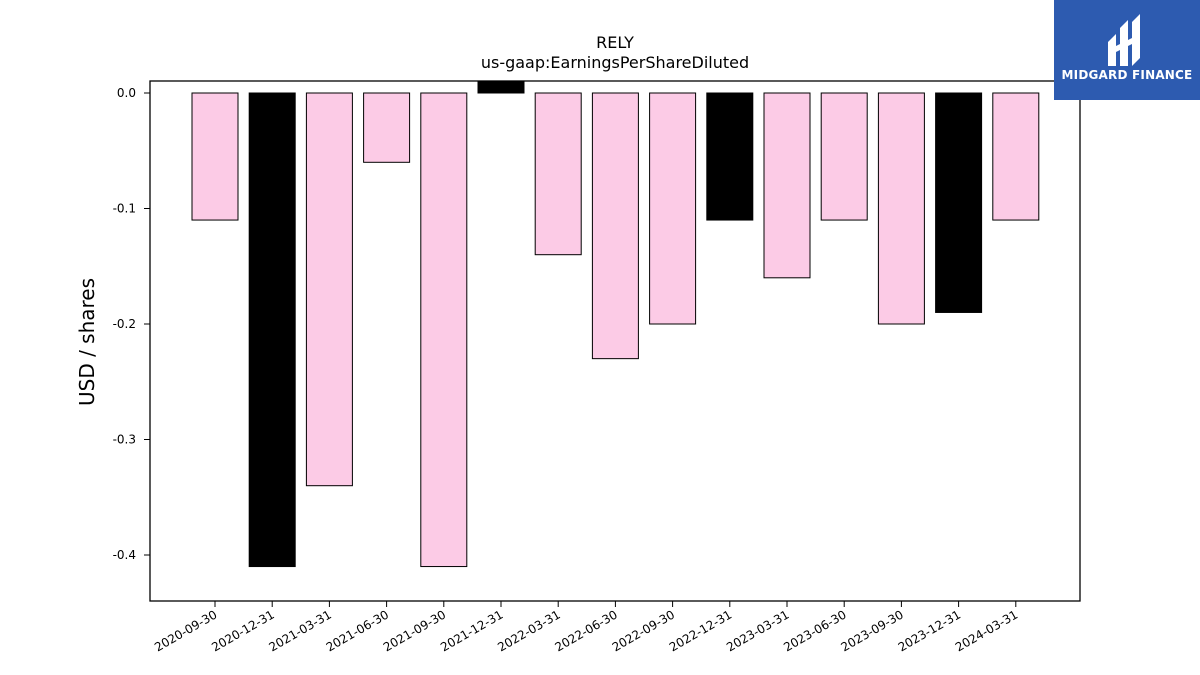 This screenshot has width=1200, height=675. What do you see at coordinates (700, 630) in the screenshot?
I see `x-tick-label: 2022-12-31` at bounding box center [700, 630].